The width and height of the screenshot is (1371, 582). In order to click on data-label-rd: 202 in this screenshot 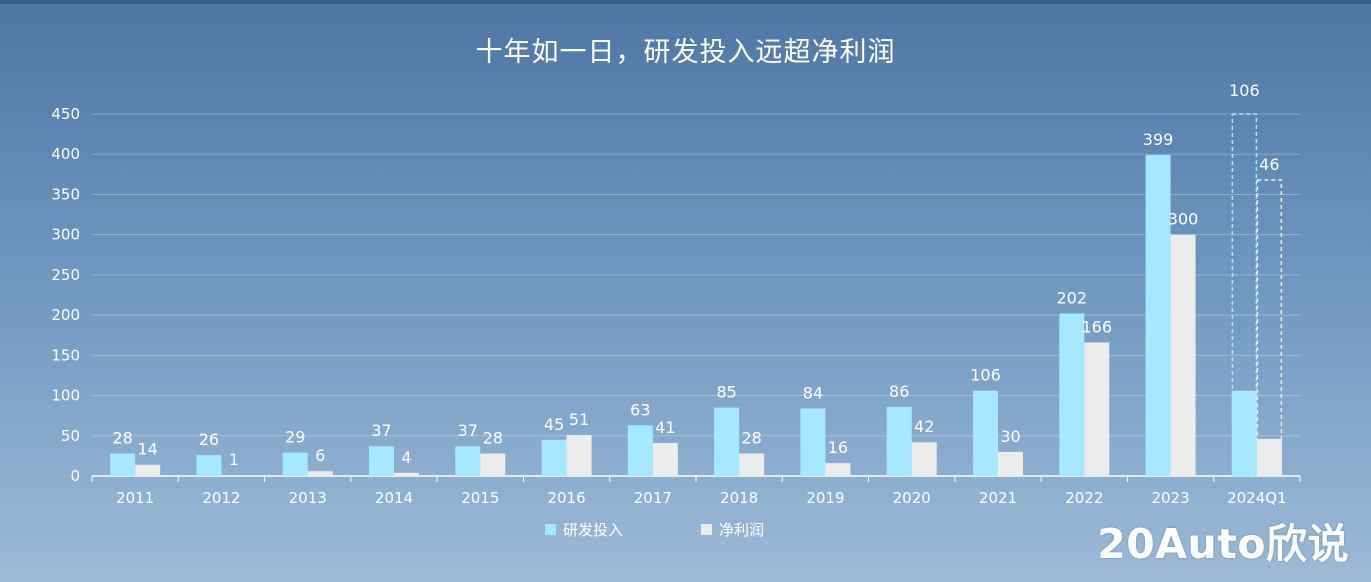, I will do `click(1072, 298)`.